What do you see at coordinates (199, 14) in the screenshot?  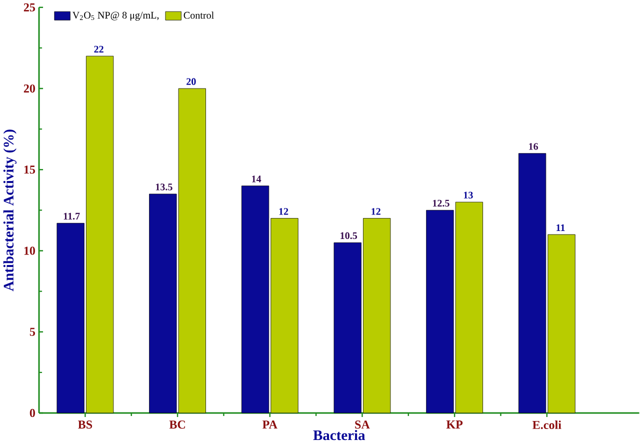 I see `legend-label: Control` at bounding box center [199, 14].